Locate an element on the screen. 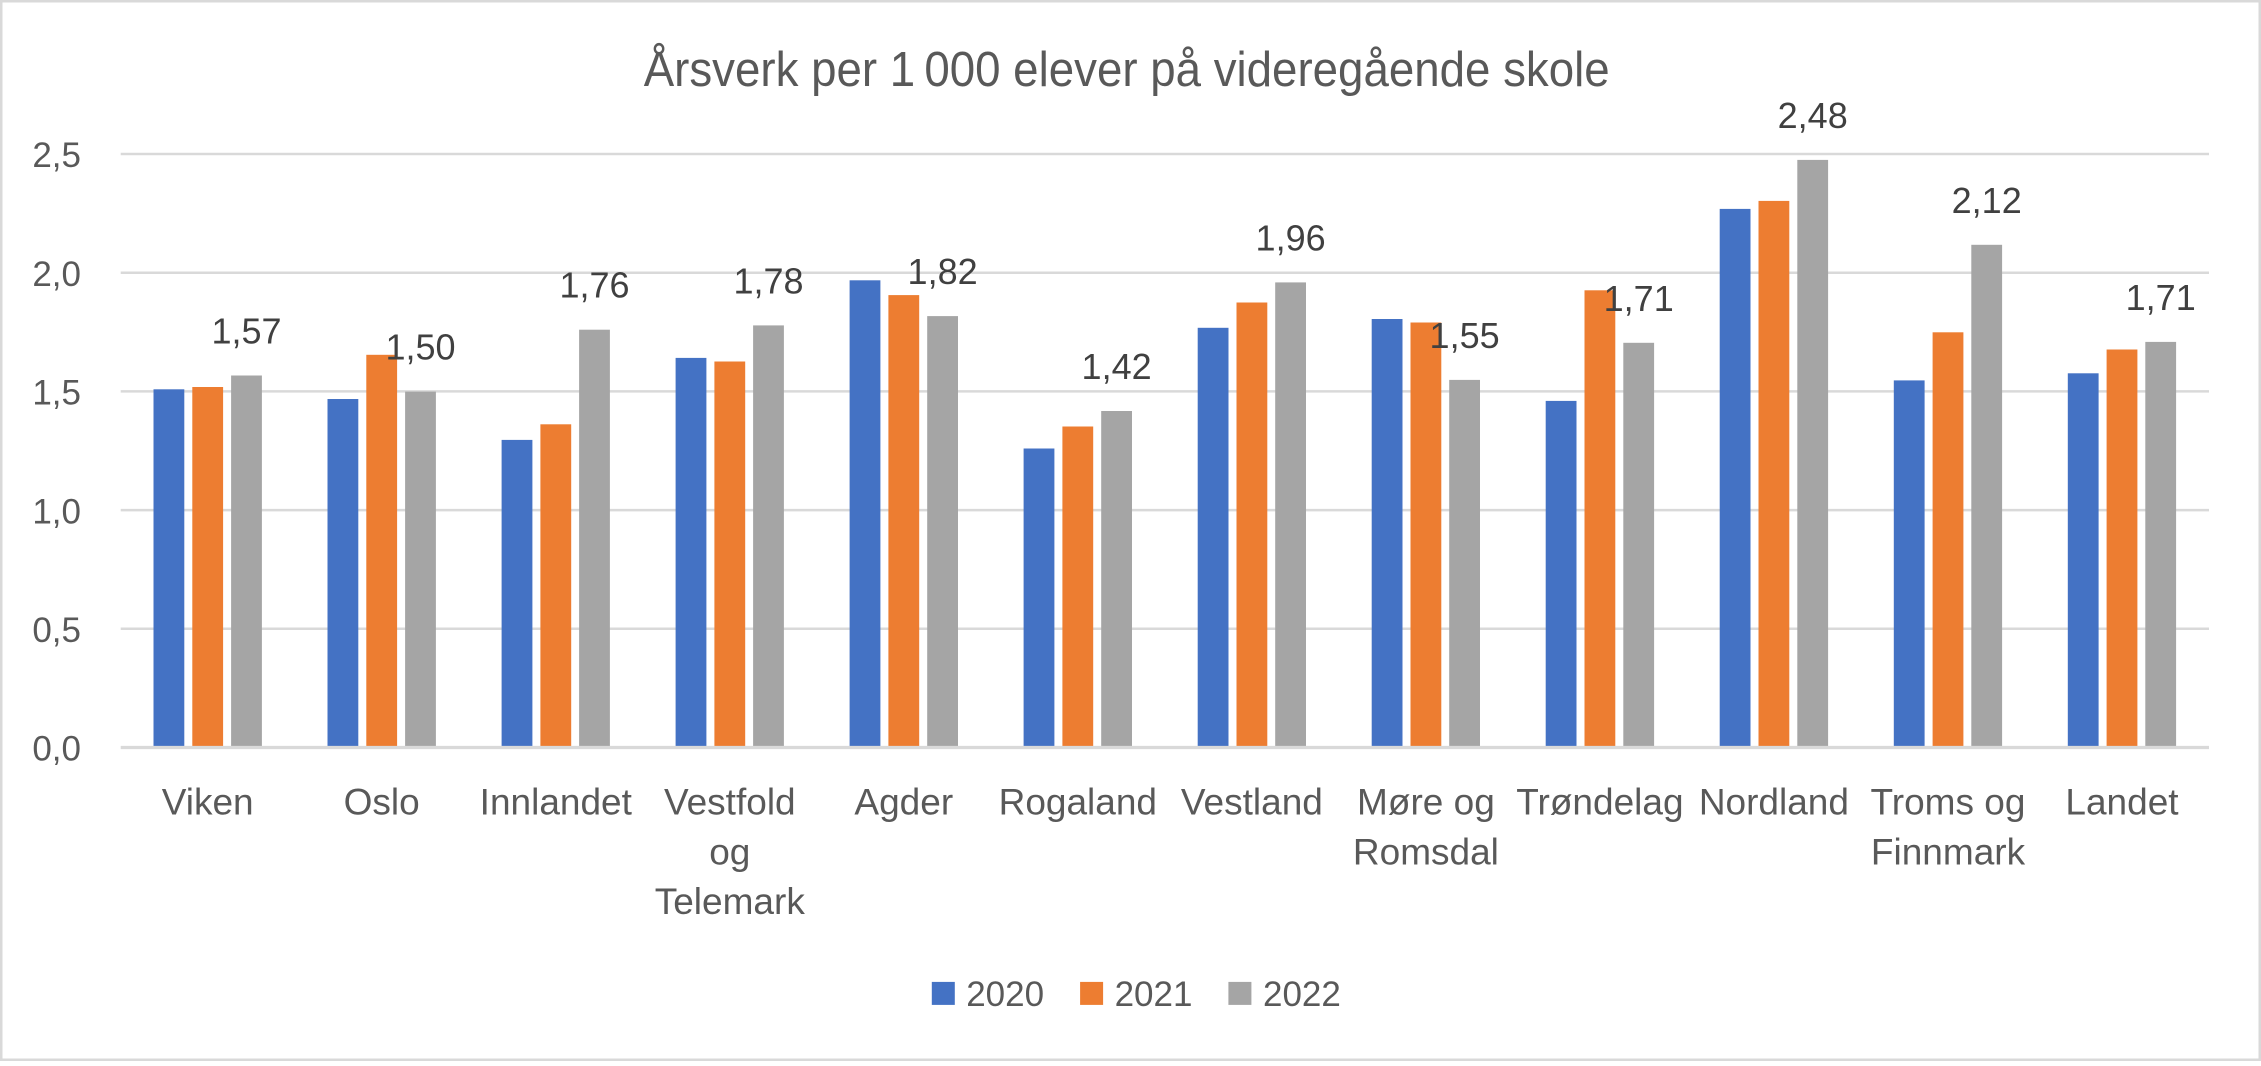 Image resolution: width=2261 pixels, height=1066 pixels. svg-text: Nordland is located at coordinates (1774, 802).